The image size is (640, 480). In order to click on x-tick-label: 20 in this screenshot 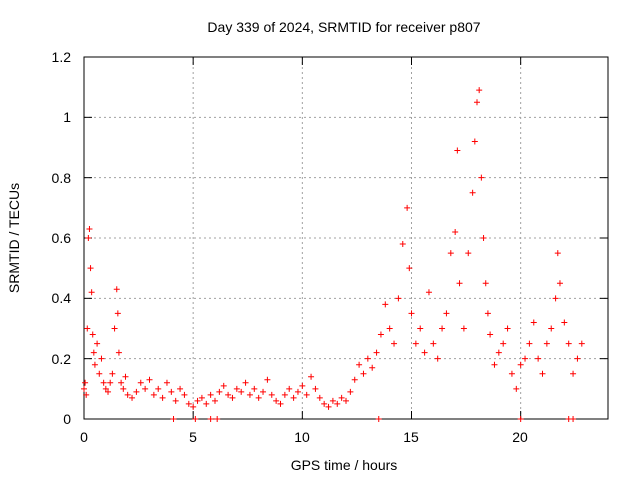, I will do `click(520, 437)`.